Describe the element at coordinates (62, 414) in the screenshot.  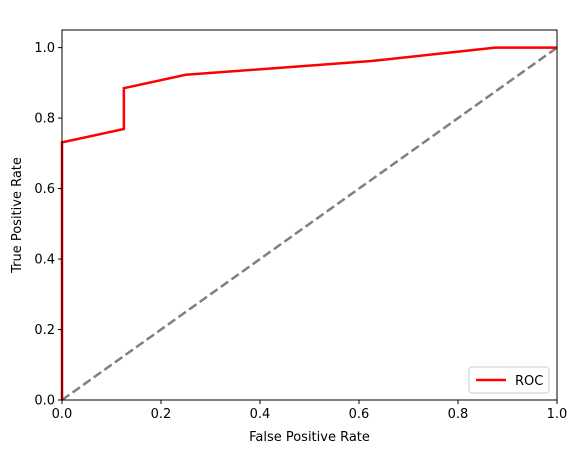
I see `x-tick-label: 0.0` at that location.